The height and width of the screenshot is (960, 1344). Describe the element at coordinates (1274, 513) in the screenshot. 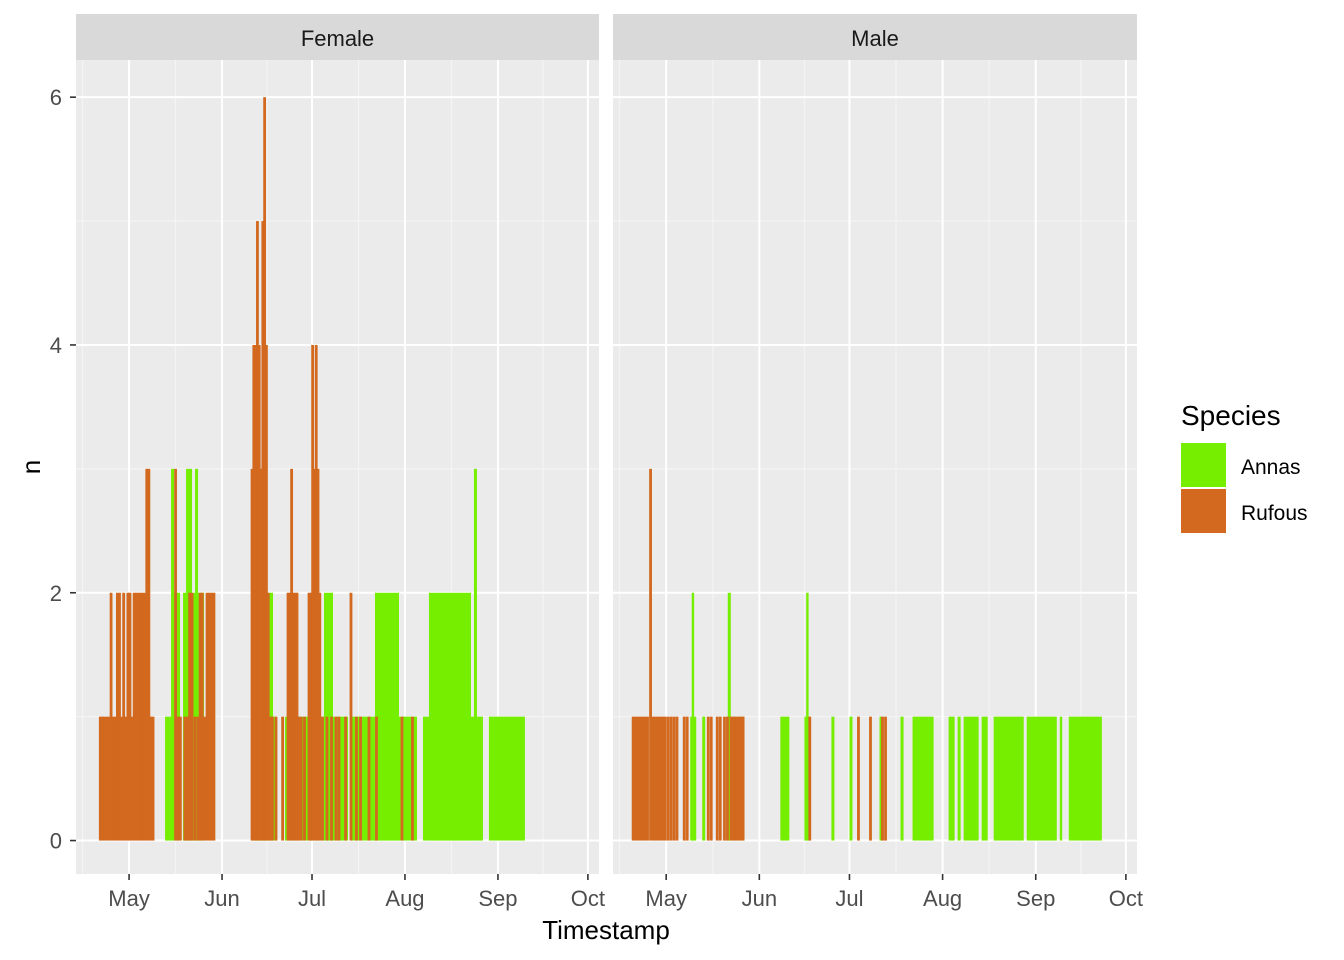

I see `legend-label-rufous: Rufous` at that location.